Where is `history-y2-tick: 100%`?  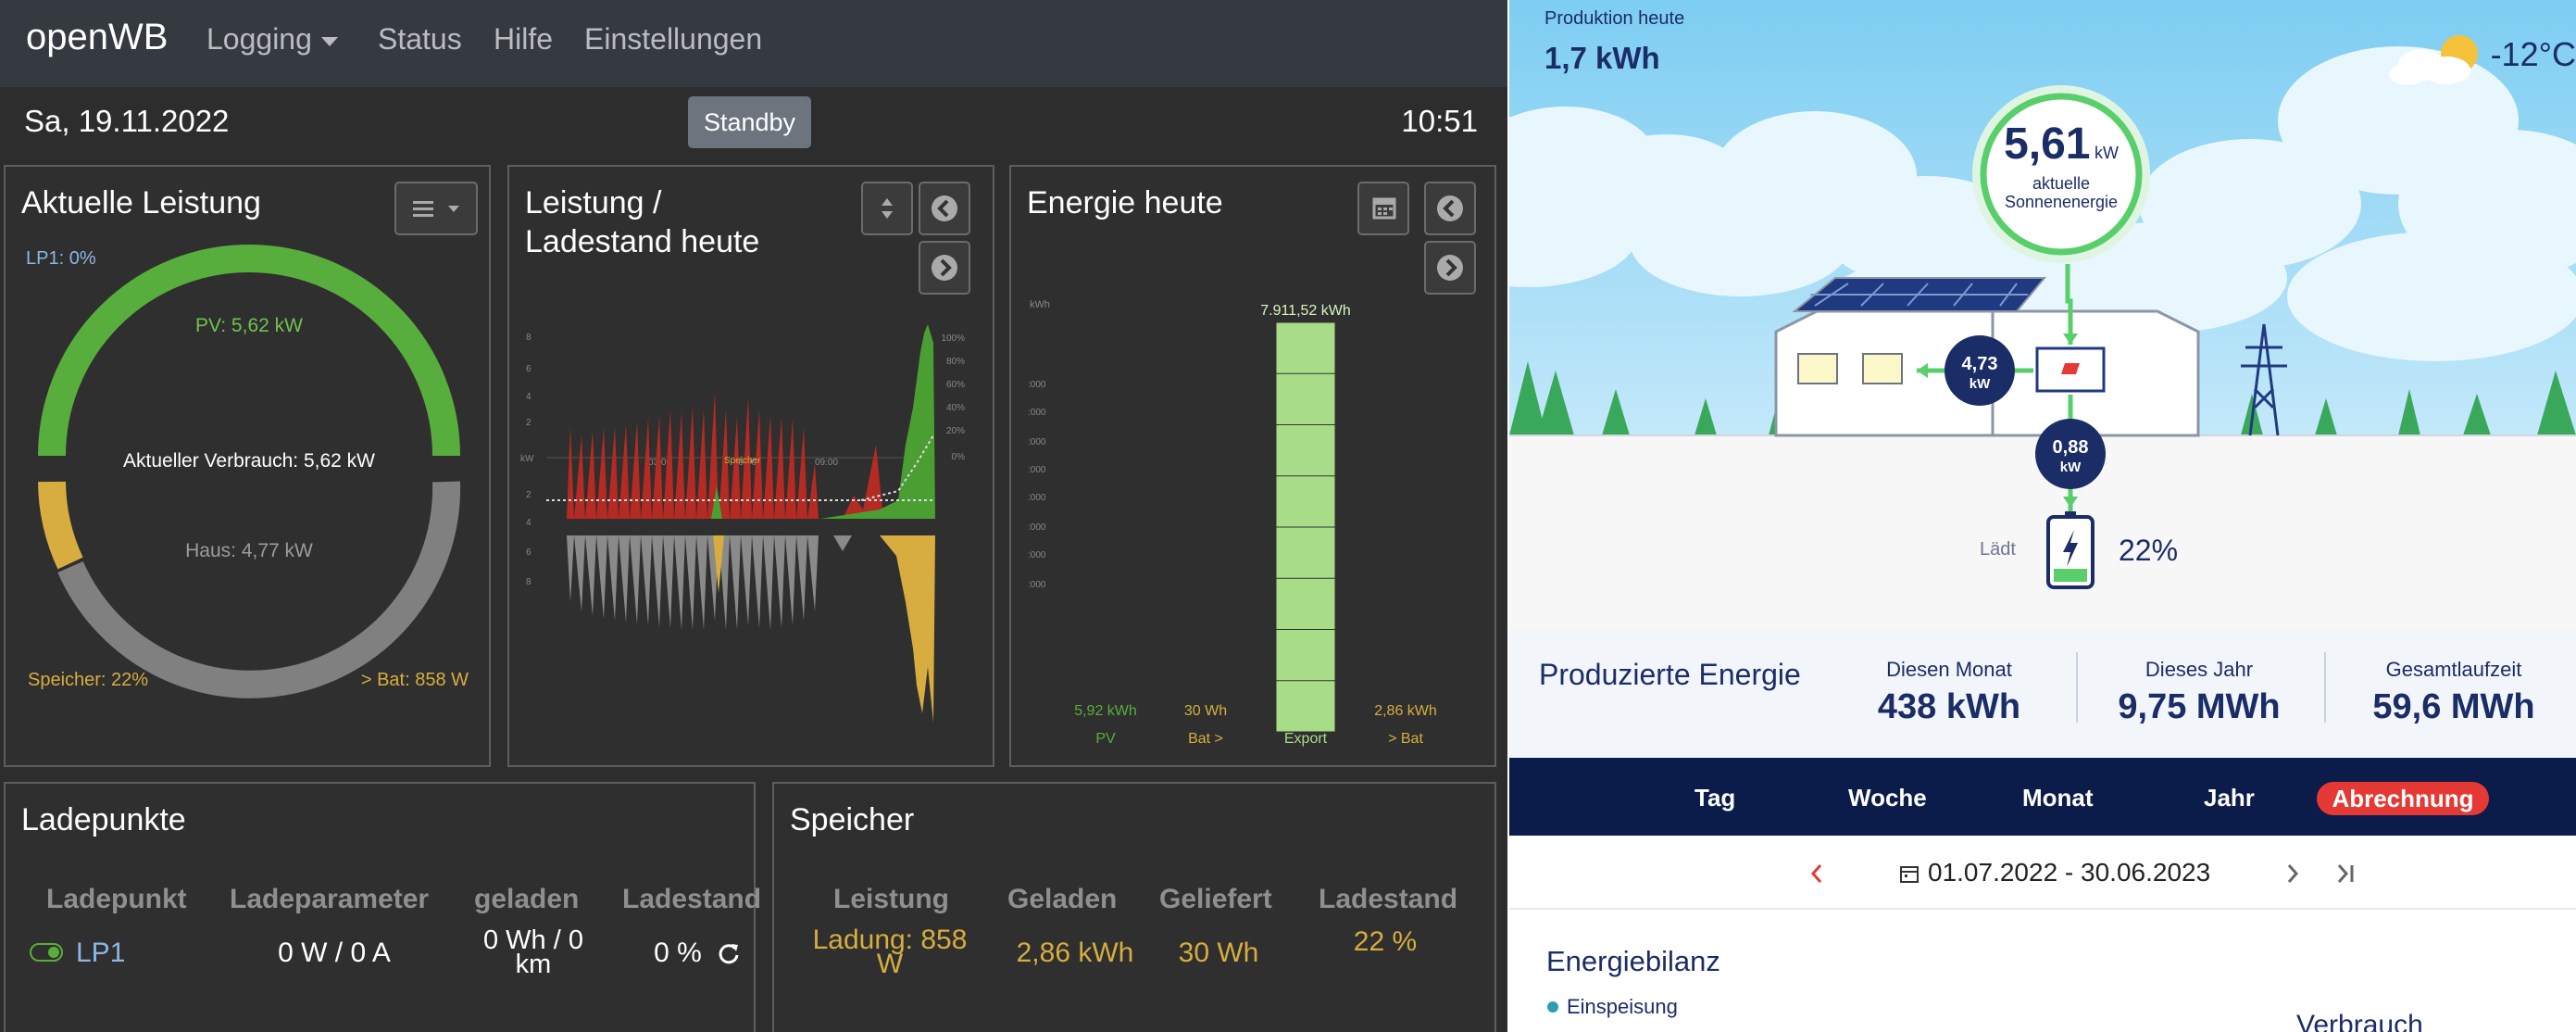
history-y2-tick: 100% is located at coordinates (953, 339).